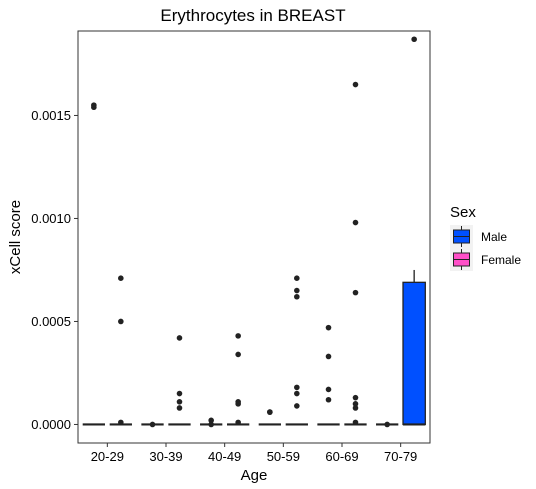 The height and width of the screenshot is (489, 536). What do you see at coordinates (51, 218) in the screenshot?
I see `y-tick-label: 0.0010` at bounding box center [51, 218].